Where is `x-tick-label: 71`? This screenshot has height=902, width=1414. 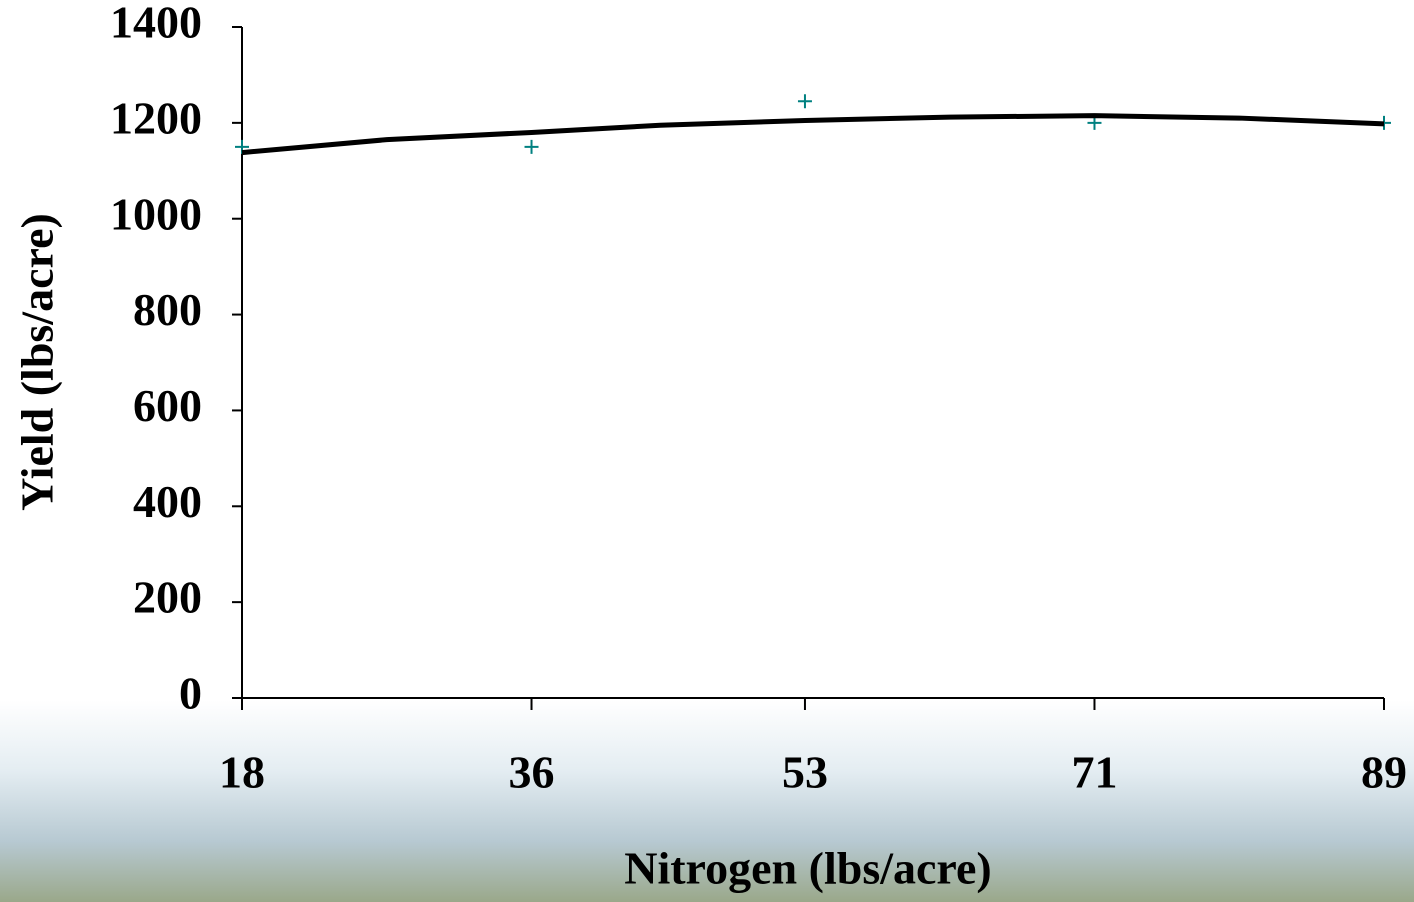
x-tick-label: 71 is located at coordinates (1094, 772).